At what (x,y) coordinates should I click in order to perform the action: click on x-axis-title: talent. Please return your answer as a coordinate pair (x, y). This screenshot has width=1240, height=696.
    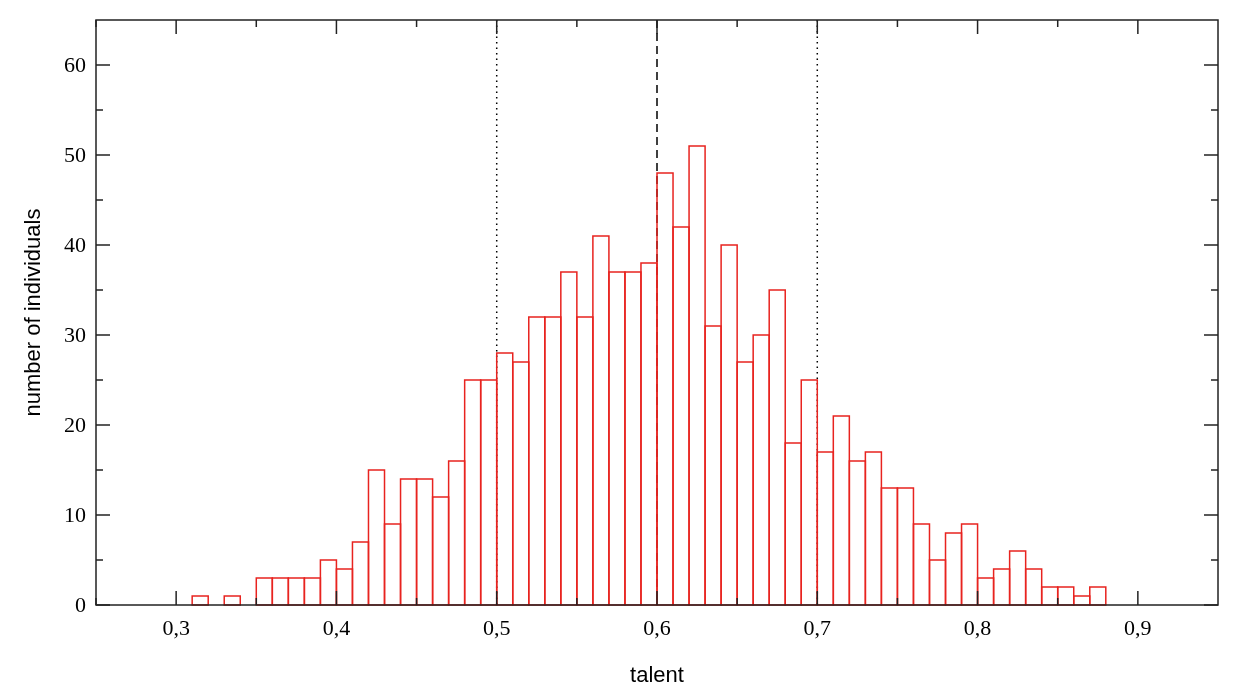
    Looking at the image, I should click on (657, 674).